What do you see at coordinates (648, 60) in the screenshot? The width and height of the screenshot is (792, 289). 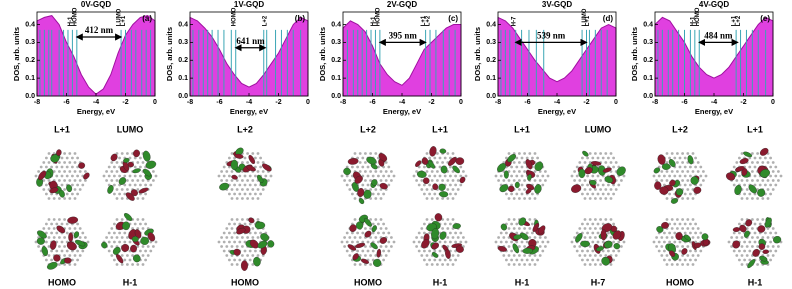 I see `y-tick-label: 0.2` at bounding box center [648, 60].